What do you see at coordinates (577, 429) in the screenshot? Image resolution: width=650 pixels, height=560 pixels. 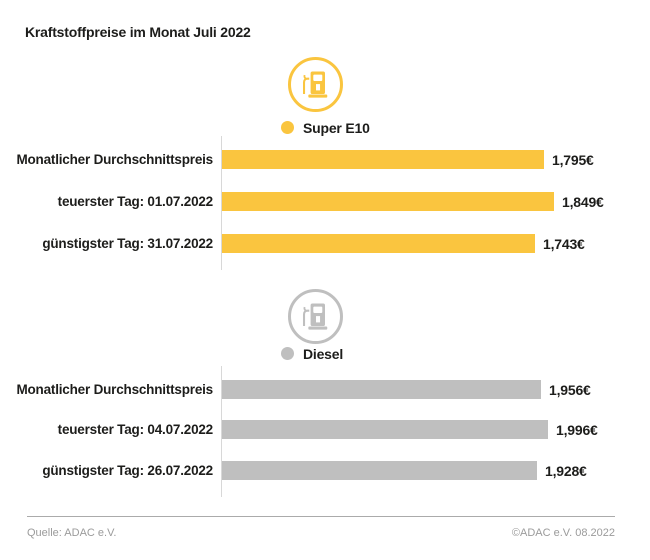 I see `bar-value-label: 1,996€` at bounding box center [577, 429].